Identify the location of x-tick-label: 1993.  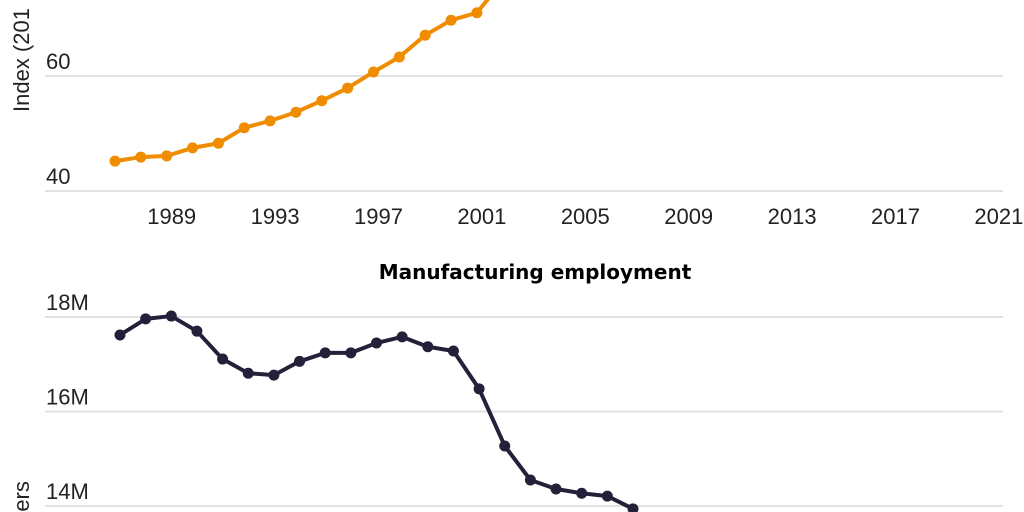
(275, 216).